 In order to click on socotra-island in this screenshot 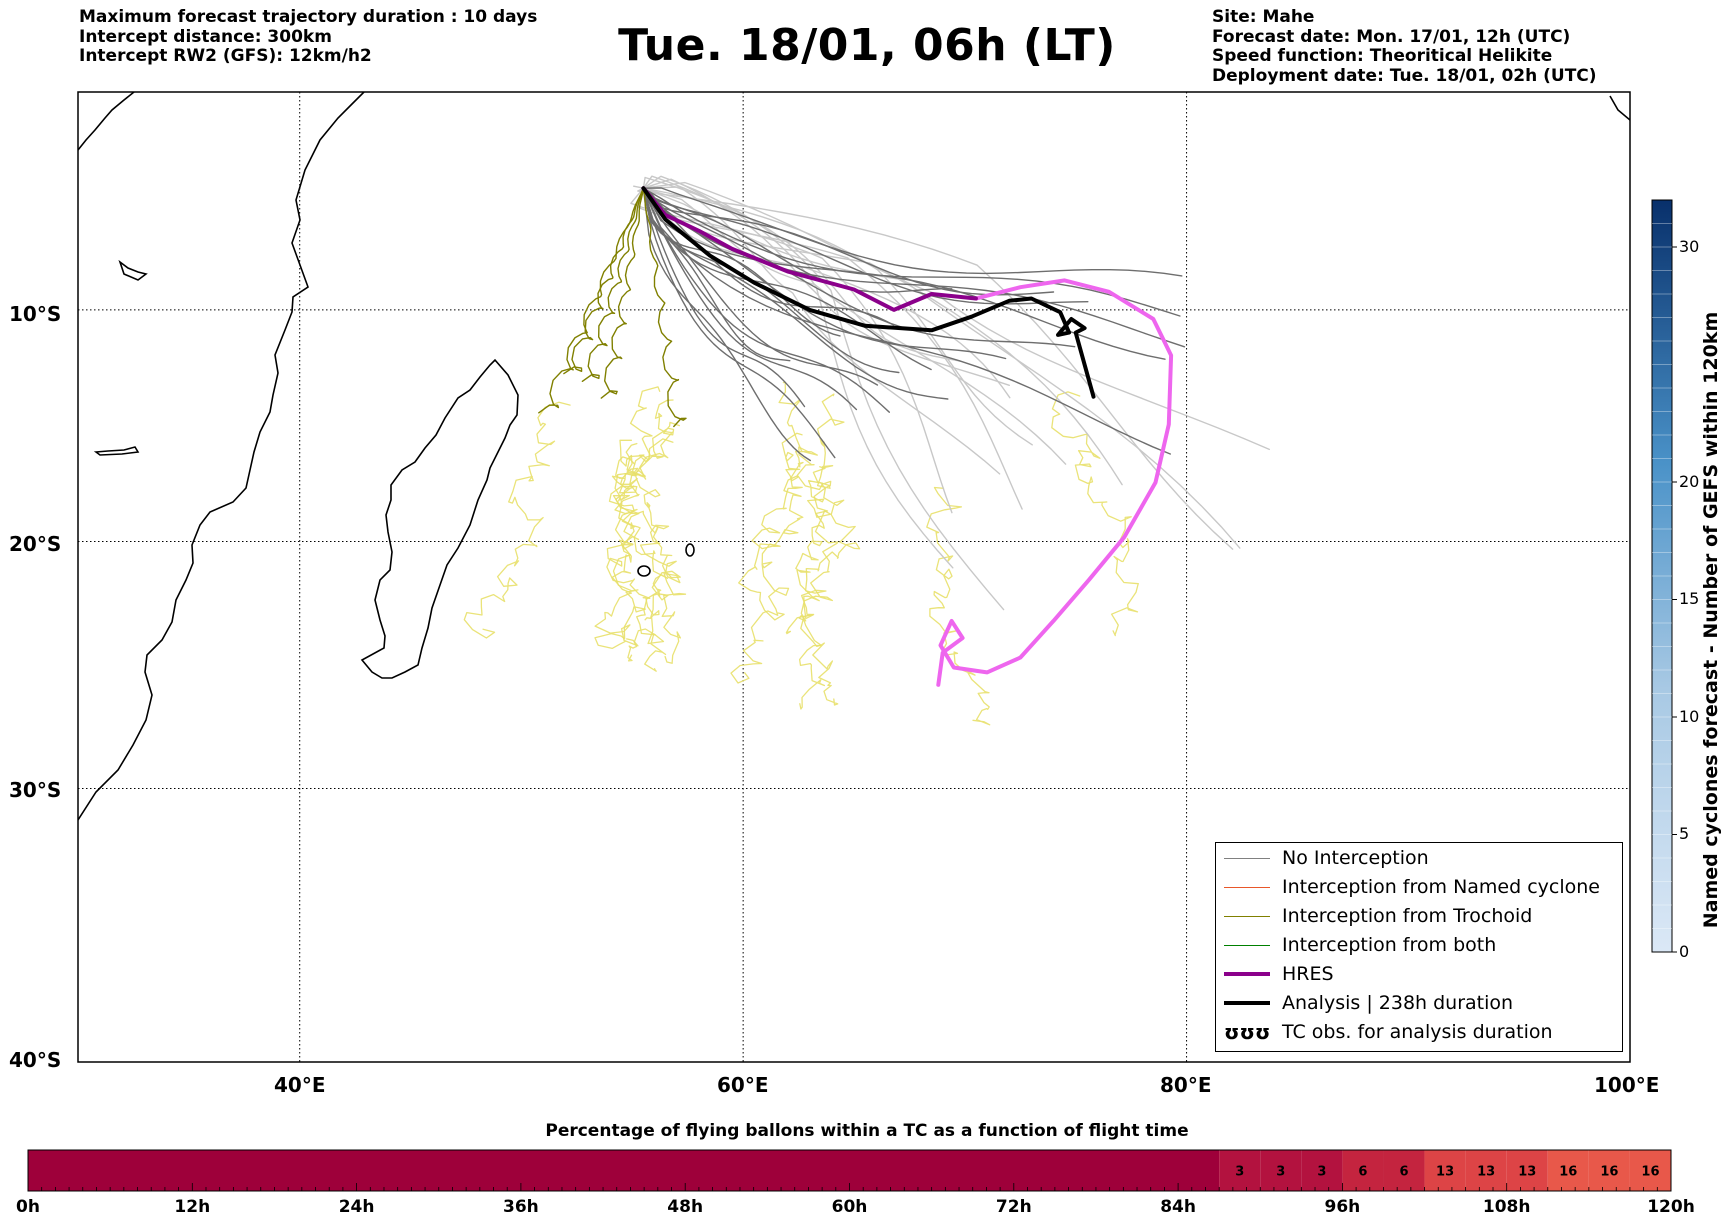, I will do `click(133, 270)`.